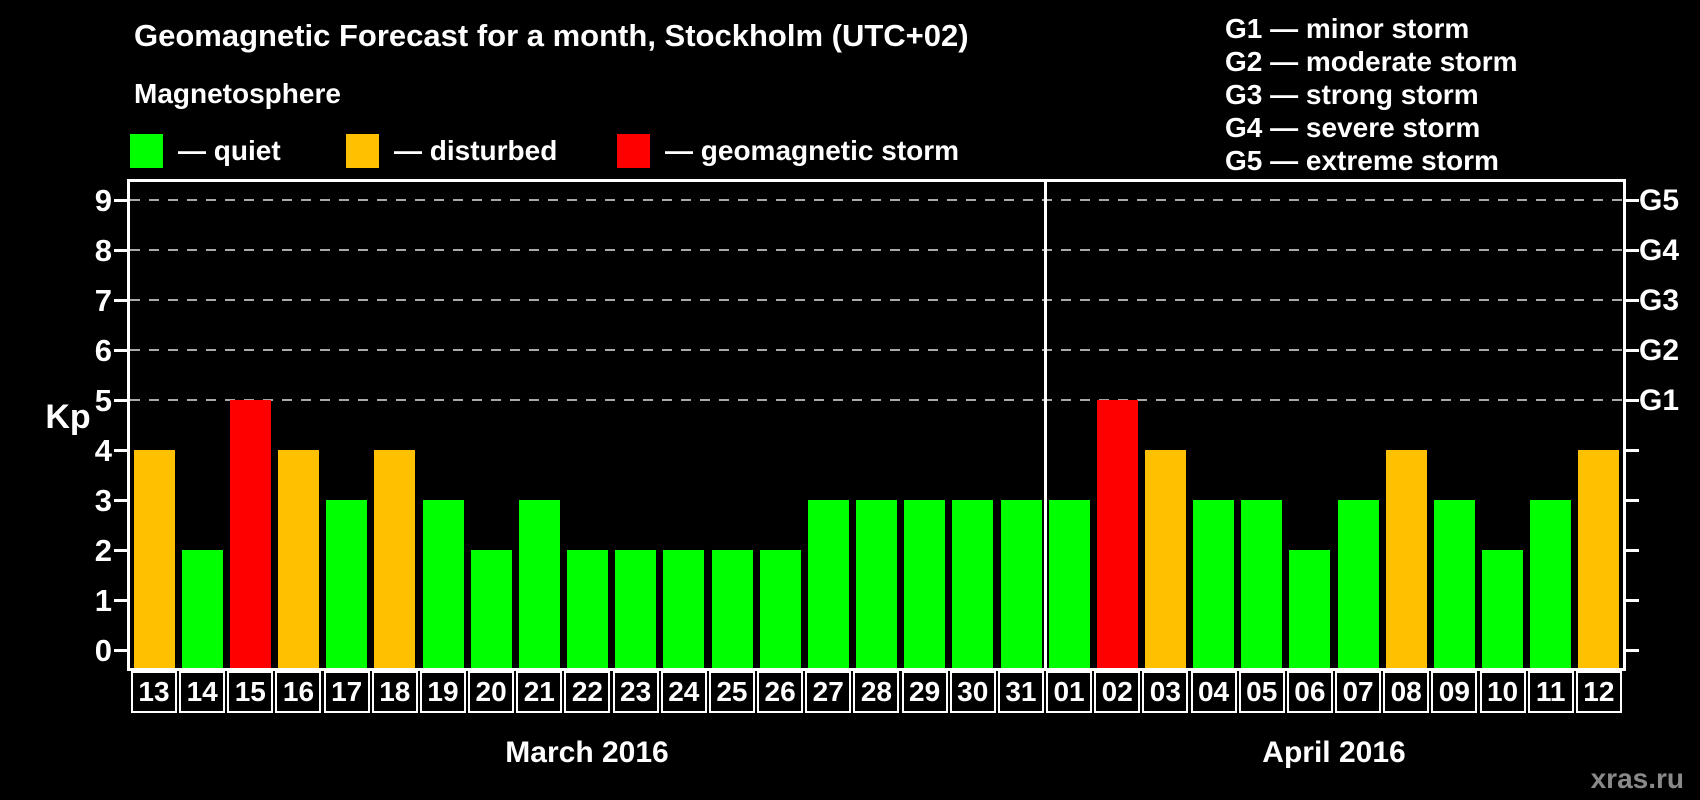  I want to click on day-label-march-16: 16, so click(298, 692).